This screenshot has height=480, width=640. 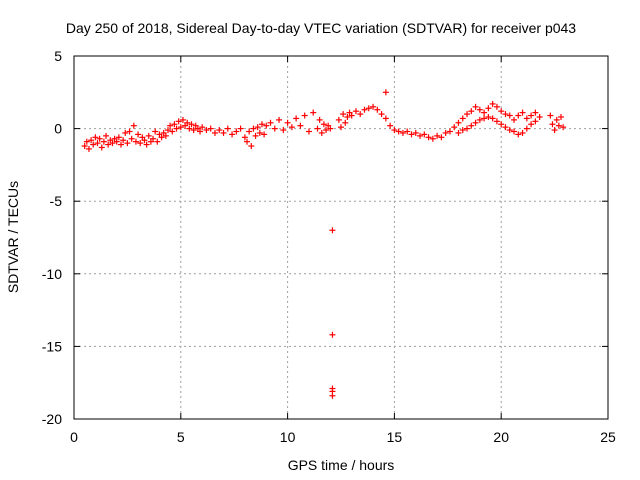 What do you see at coordinates (13, 237) in the screenshot?
I see `y-axis-label: SDTVAR / TECUs` at bounding box center [13, 237].